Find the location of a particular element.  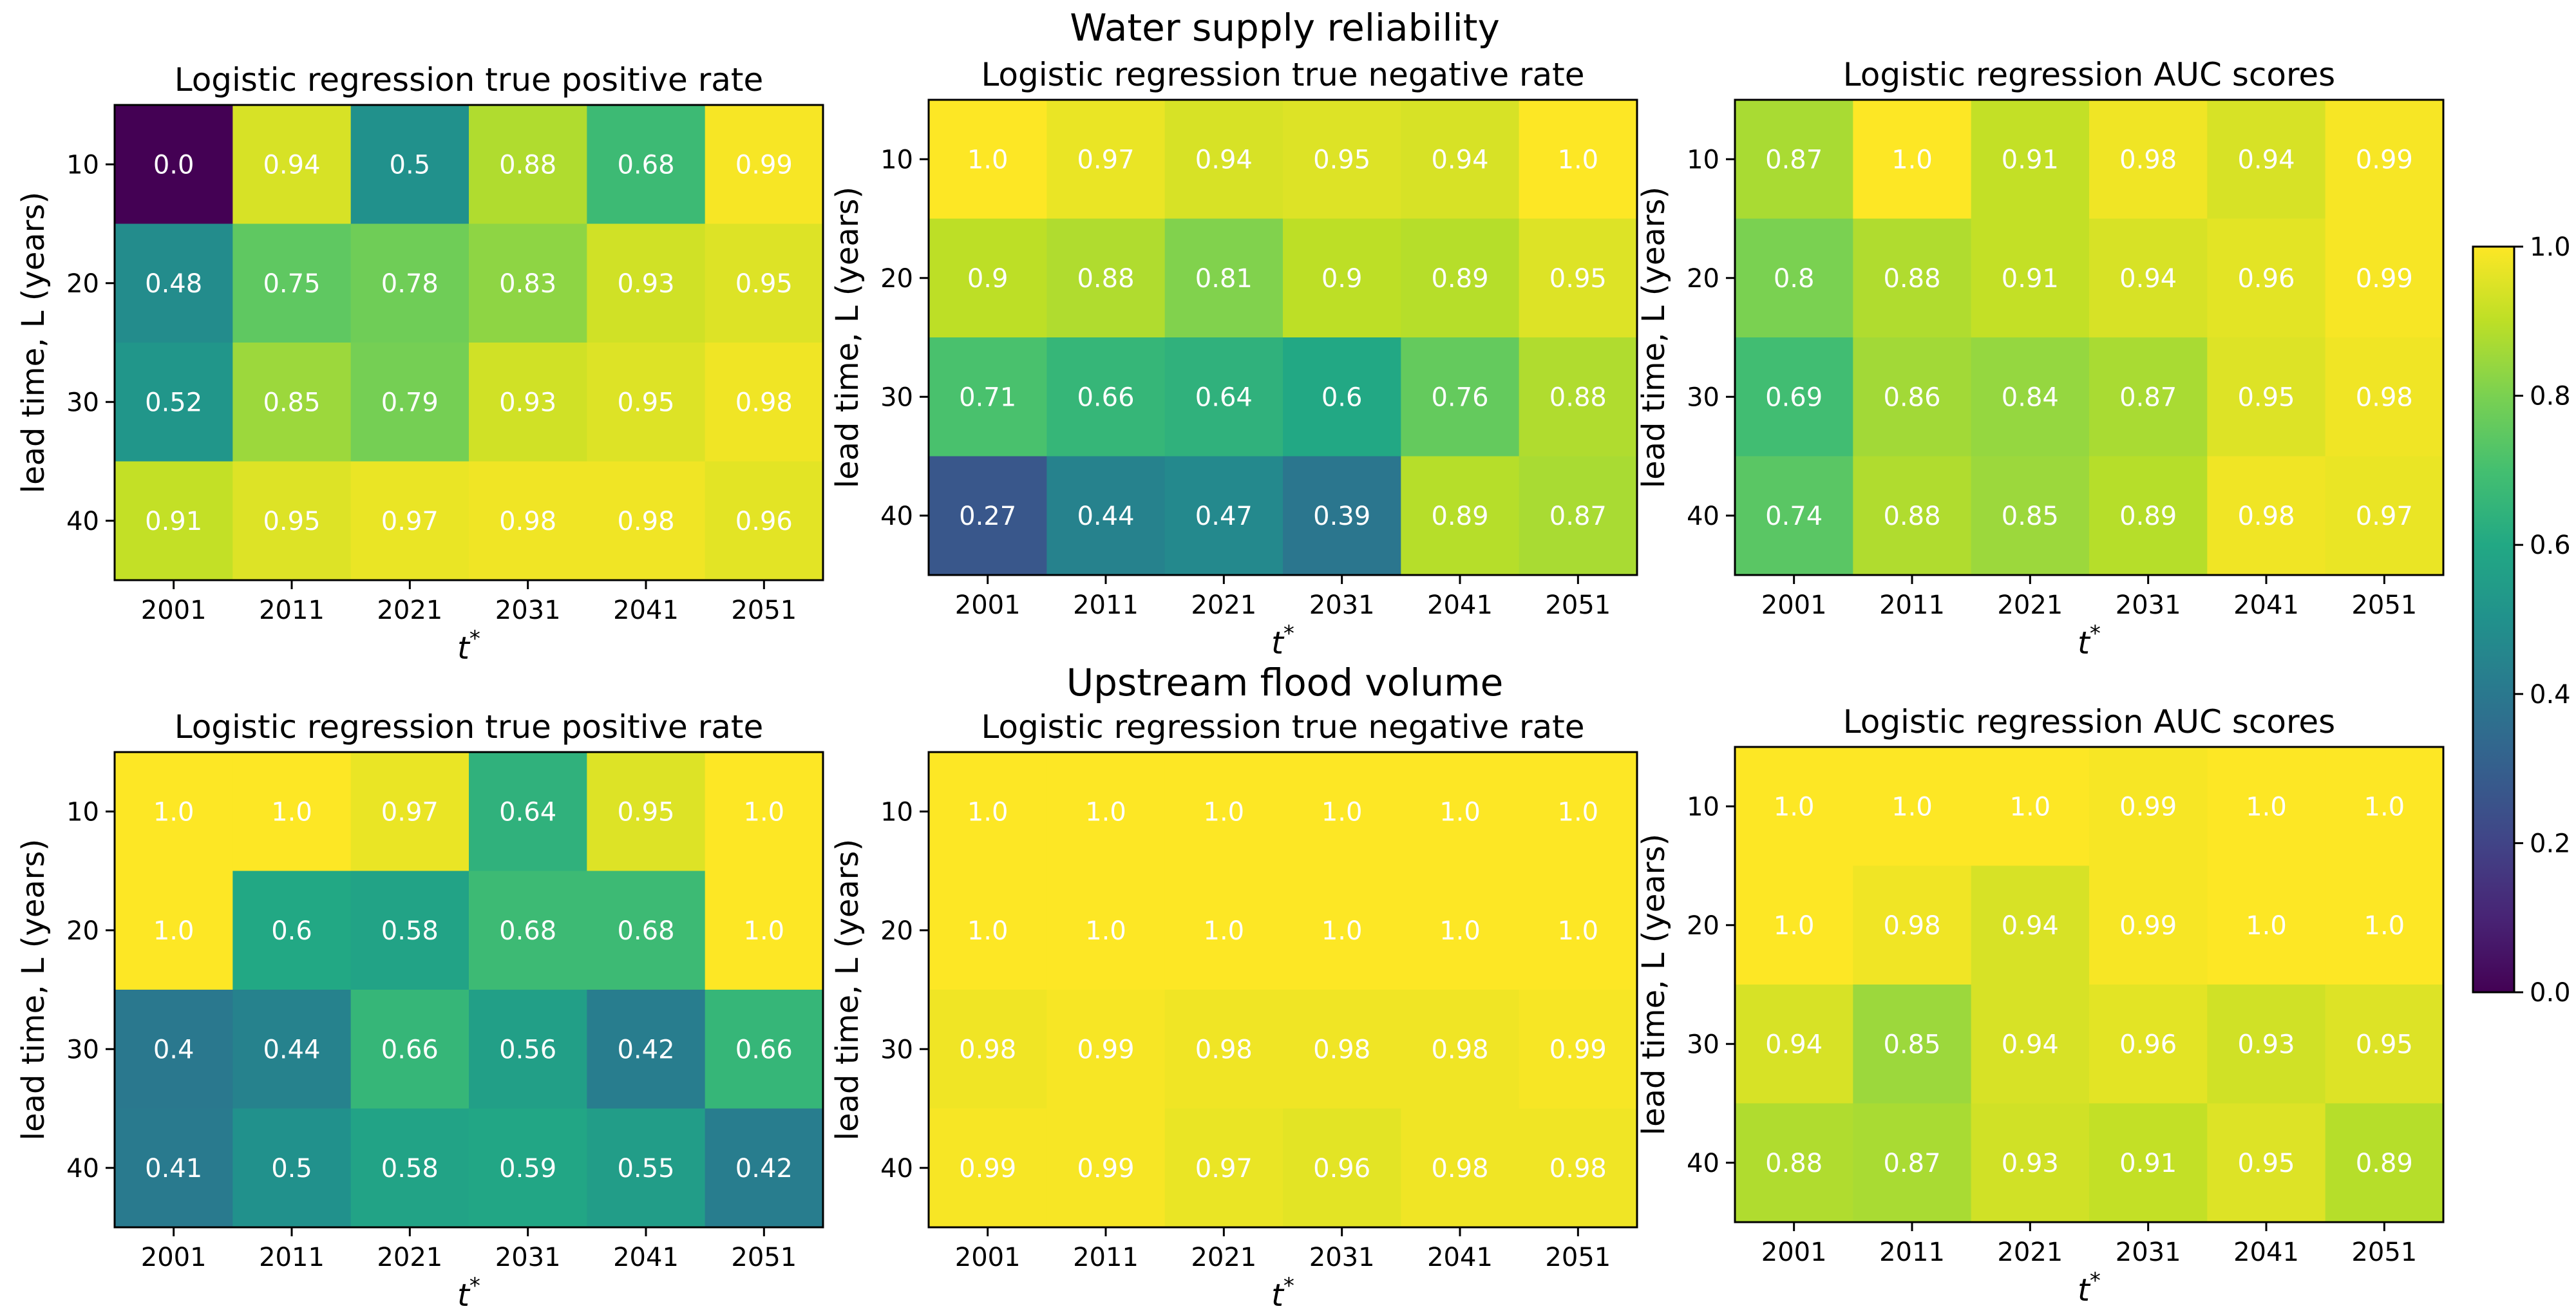

cell-value-label: 0.27 is located at coordinates (987, 516).